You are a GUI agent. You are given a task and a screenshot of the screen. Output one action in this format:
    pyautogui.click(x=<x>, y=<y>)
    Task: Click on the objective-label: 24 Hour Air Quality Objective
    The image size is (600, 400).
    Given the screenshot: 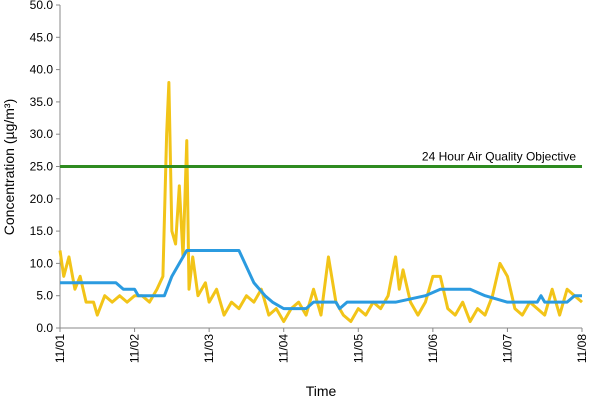 What is the action you would take?
    pyautogui.click(x=499, y=157)
    